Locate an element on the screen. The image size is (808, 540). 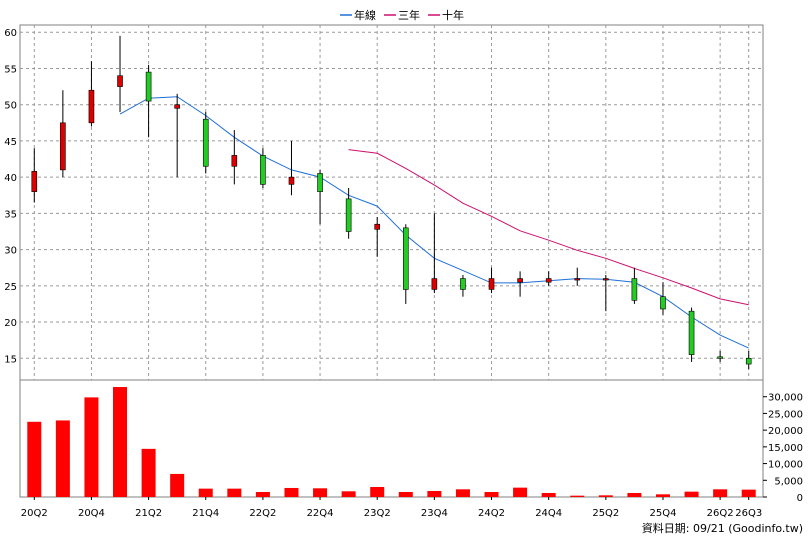
x-tick-label: 23Q2 is located at coordinates (377, 513).